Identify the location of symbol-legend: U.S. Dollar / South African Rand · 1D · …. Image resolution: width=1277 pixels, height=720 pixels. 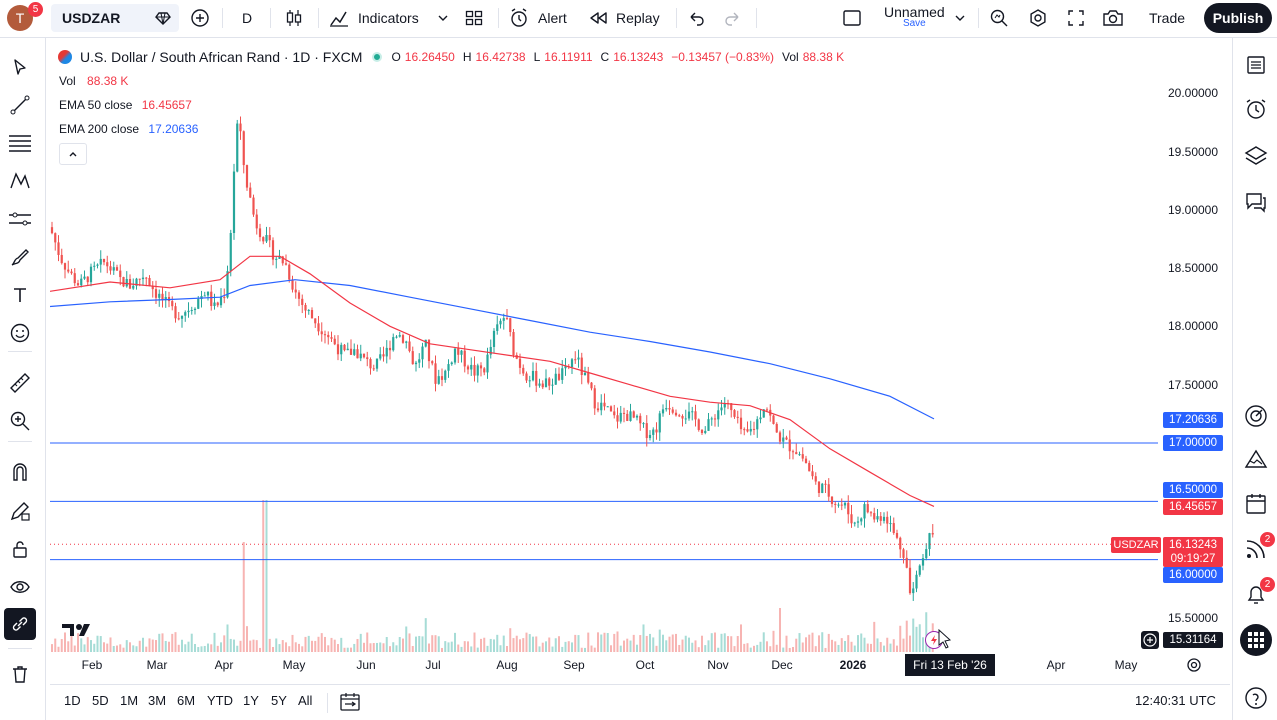
(451, 57).